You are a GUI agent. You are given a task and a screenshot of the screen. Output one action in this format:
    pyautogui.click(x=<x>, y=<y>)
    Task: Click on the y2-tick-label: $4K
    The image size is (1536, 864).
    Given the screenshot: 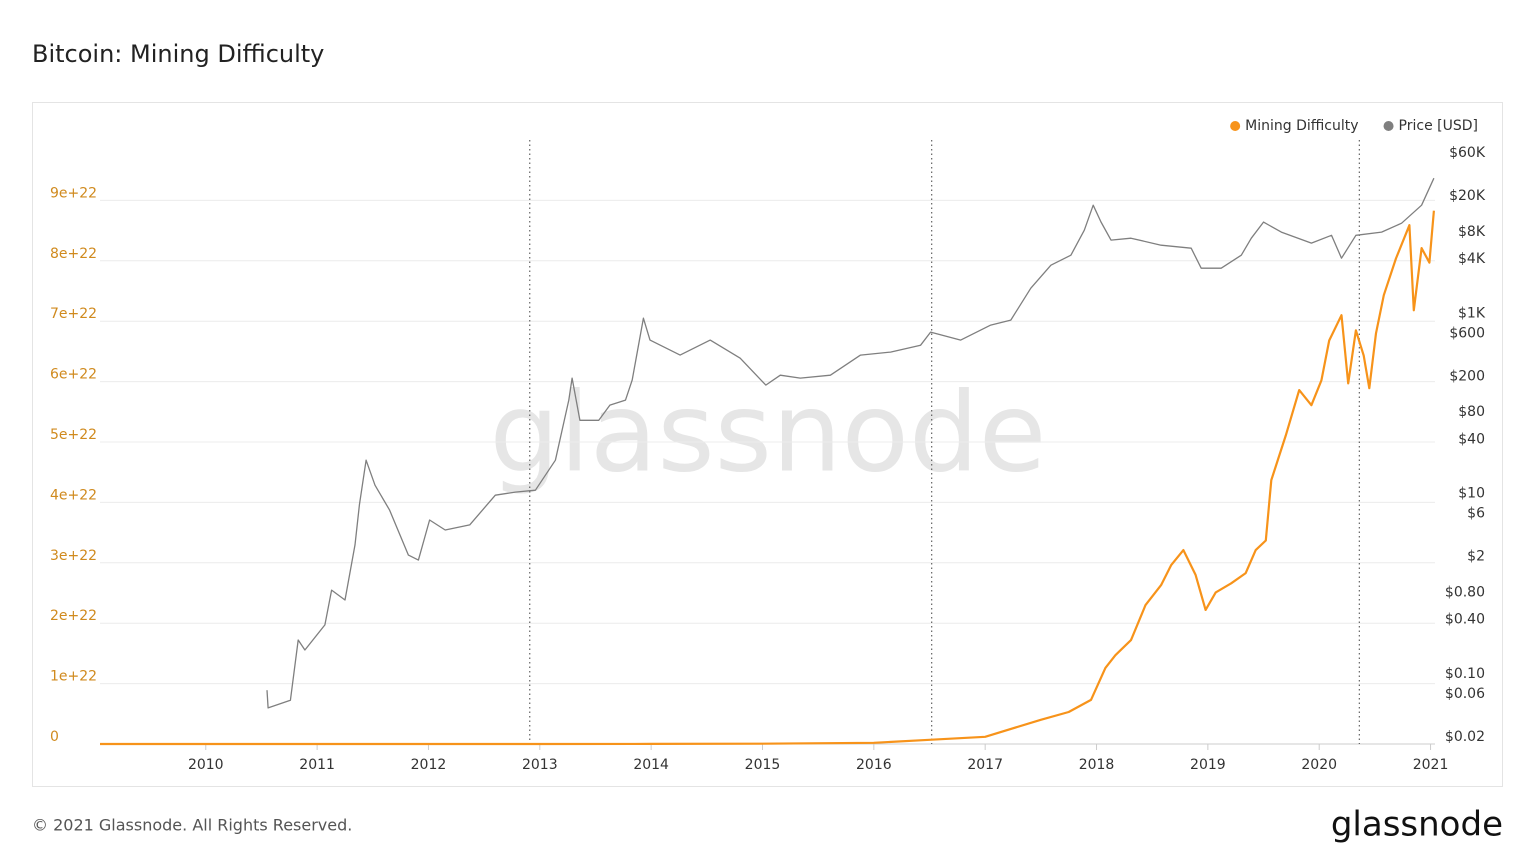 What is the action you would take?
    pyautogui.click(x=1472, y=259)
    